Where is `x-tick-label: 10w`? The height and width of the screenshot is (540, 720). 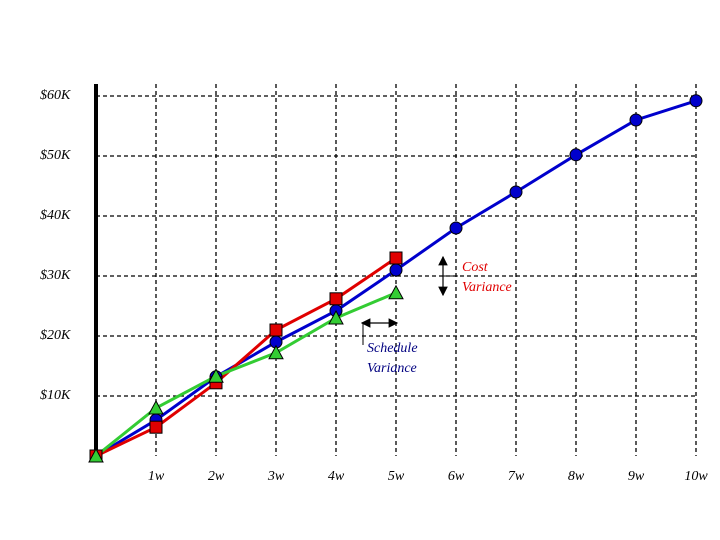 x-tick-label: 10w is located at coordinates (696, 476).